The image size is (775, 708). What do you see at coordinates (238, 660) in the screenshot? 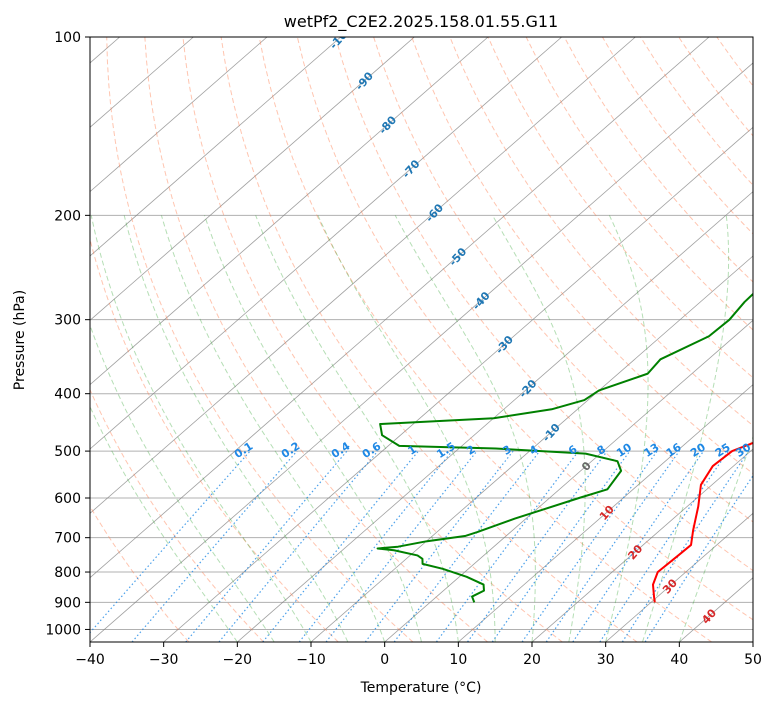
I see `x-tick-label: −20` at bounding box center [238, 660].